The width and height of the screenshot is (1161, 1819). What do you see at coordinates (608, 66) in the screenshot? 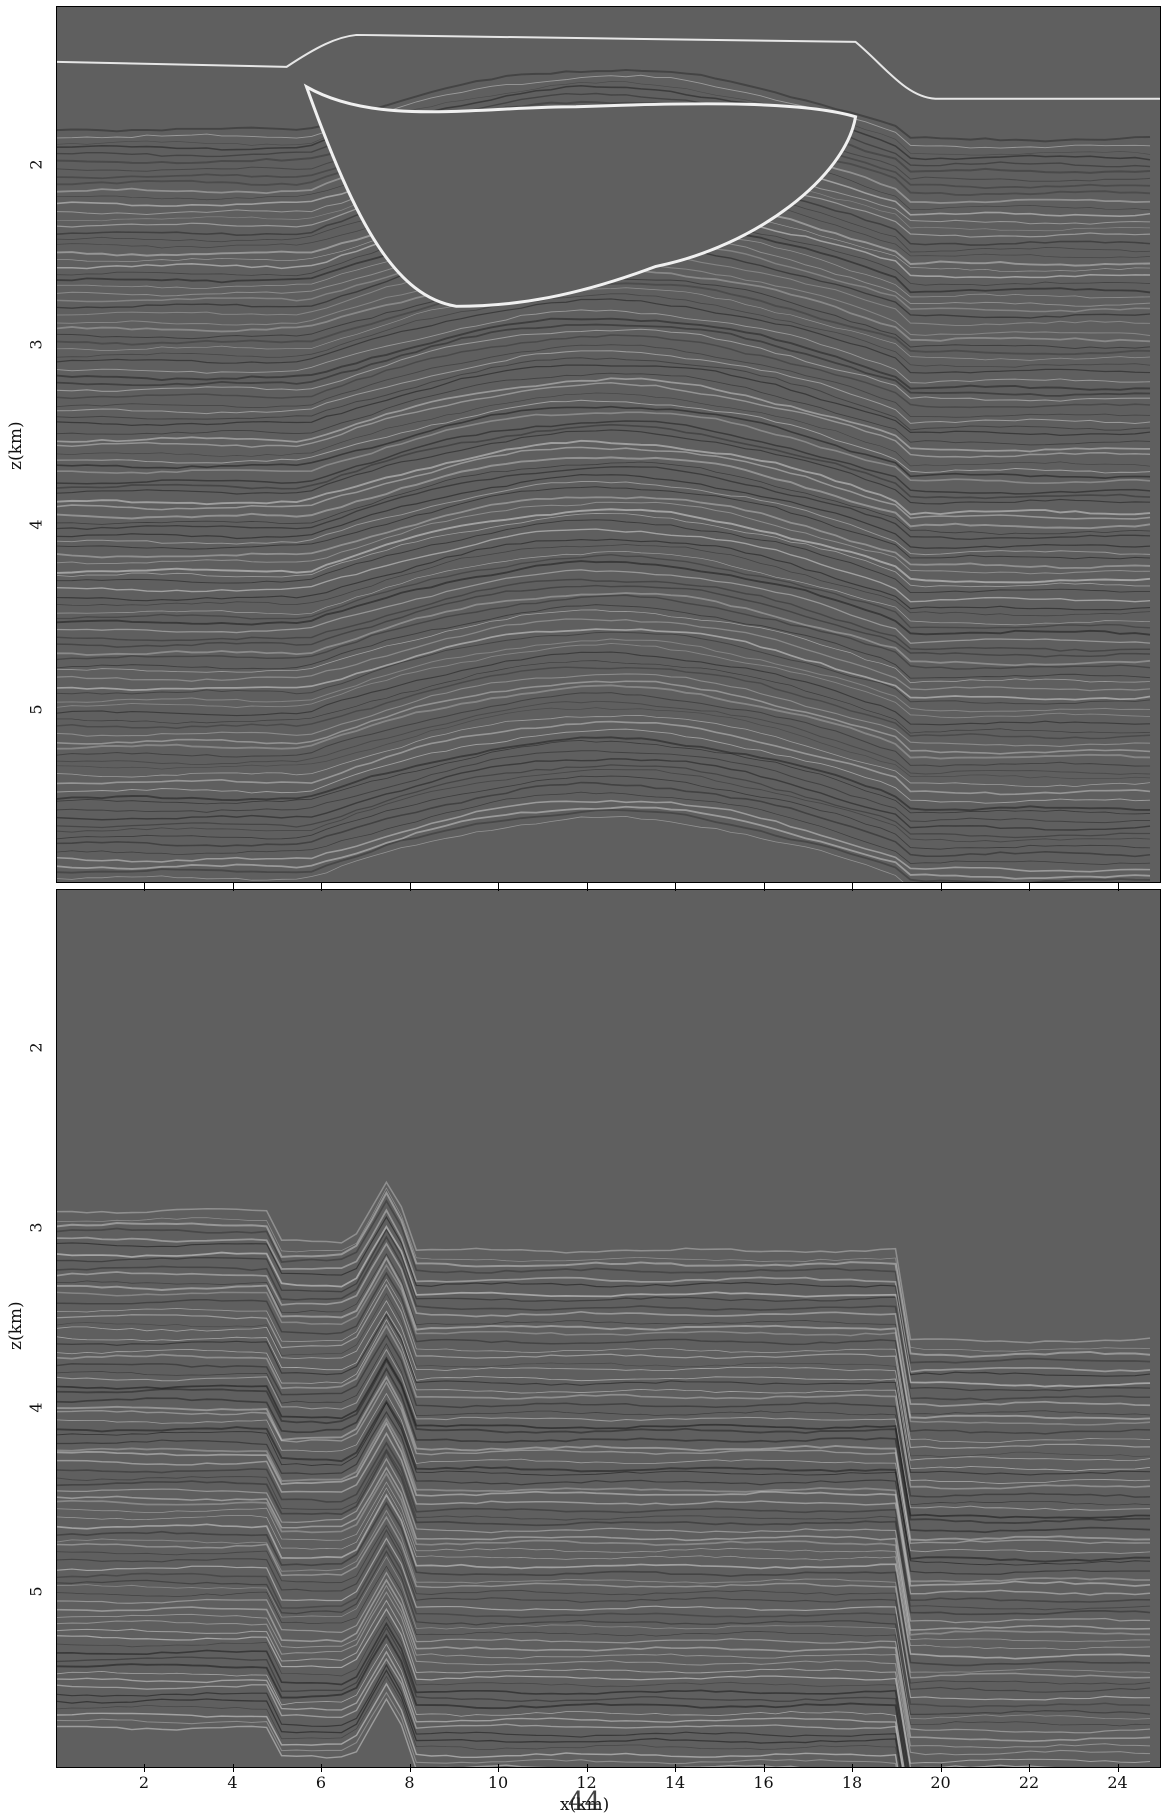
I see `water-bottom-reflector` at bounding box center [608, 66].